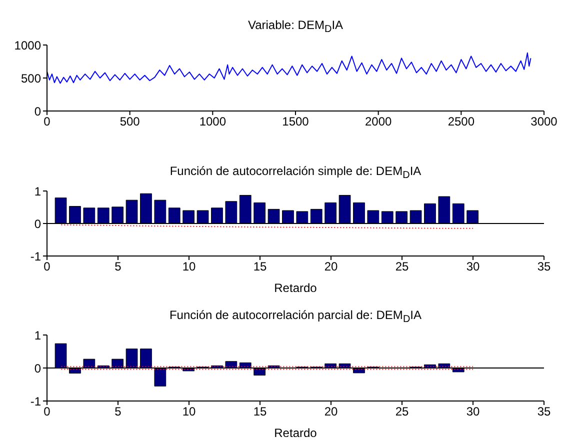 The image size is (567, 441). What do you see at coordinates (544, 121) in the screenshot?
I see `x-tick-label: 3000` at bounding box center [544, 121].